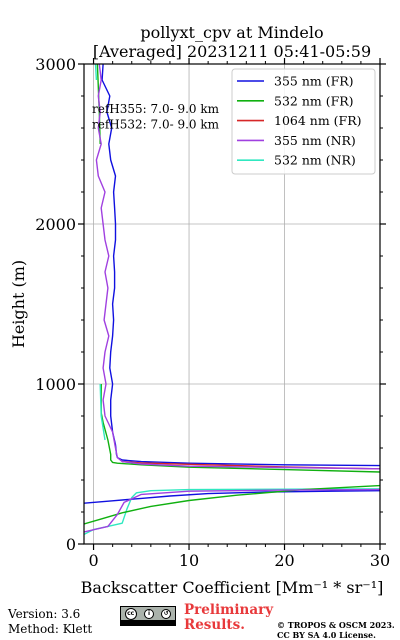  I want to click on series-line-low-355-nm-fr-, so click(232, 497).